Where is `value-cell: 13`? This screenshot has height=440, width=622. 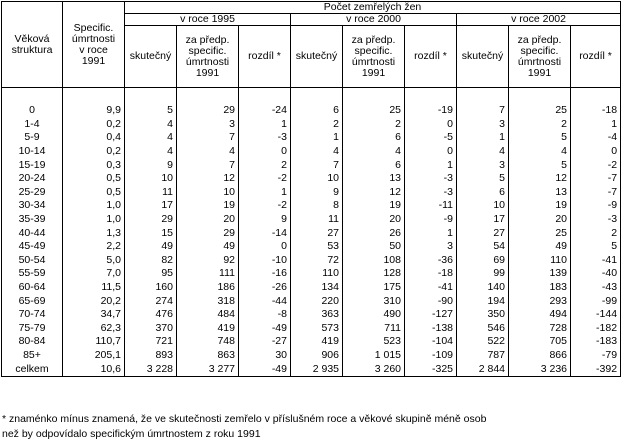
value-cell: 13 is located at coordinates (373, 178).